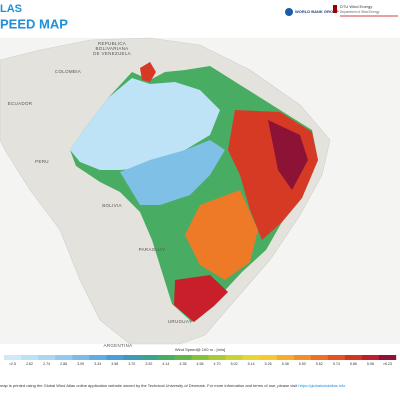  Describe the element at coordinates (322, 385) in the screenshot. I see `footer-link: https://globalwindatlas.info` at that location.